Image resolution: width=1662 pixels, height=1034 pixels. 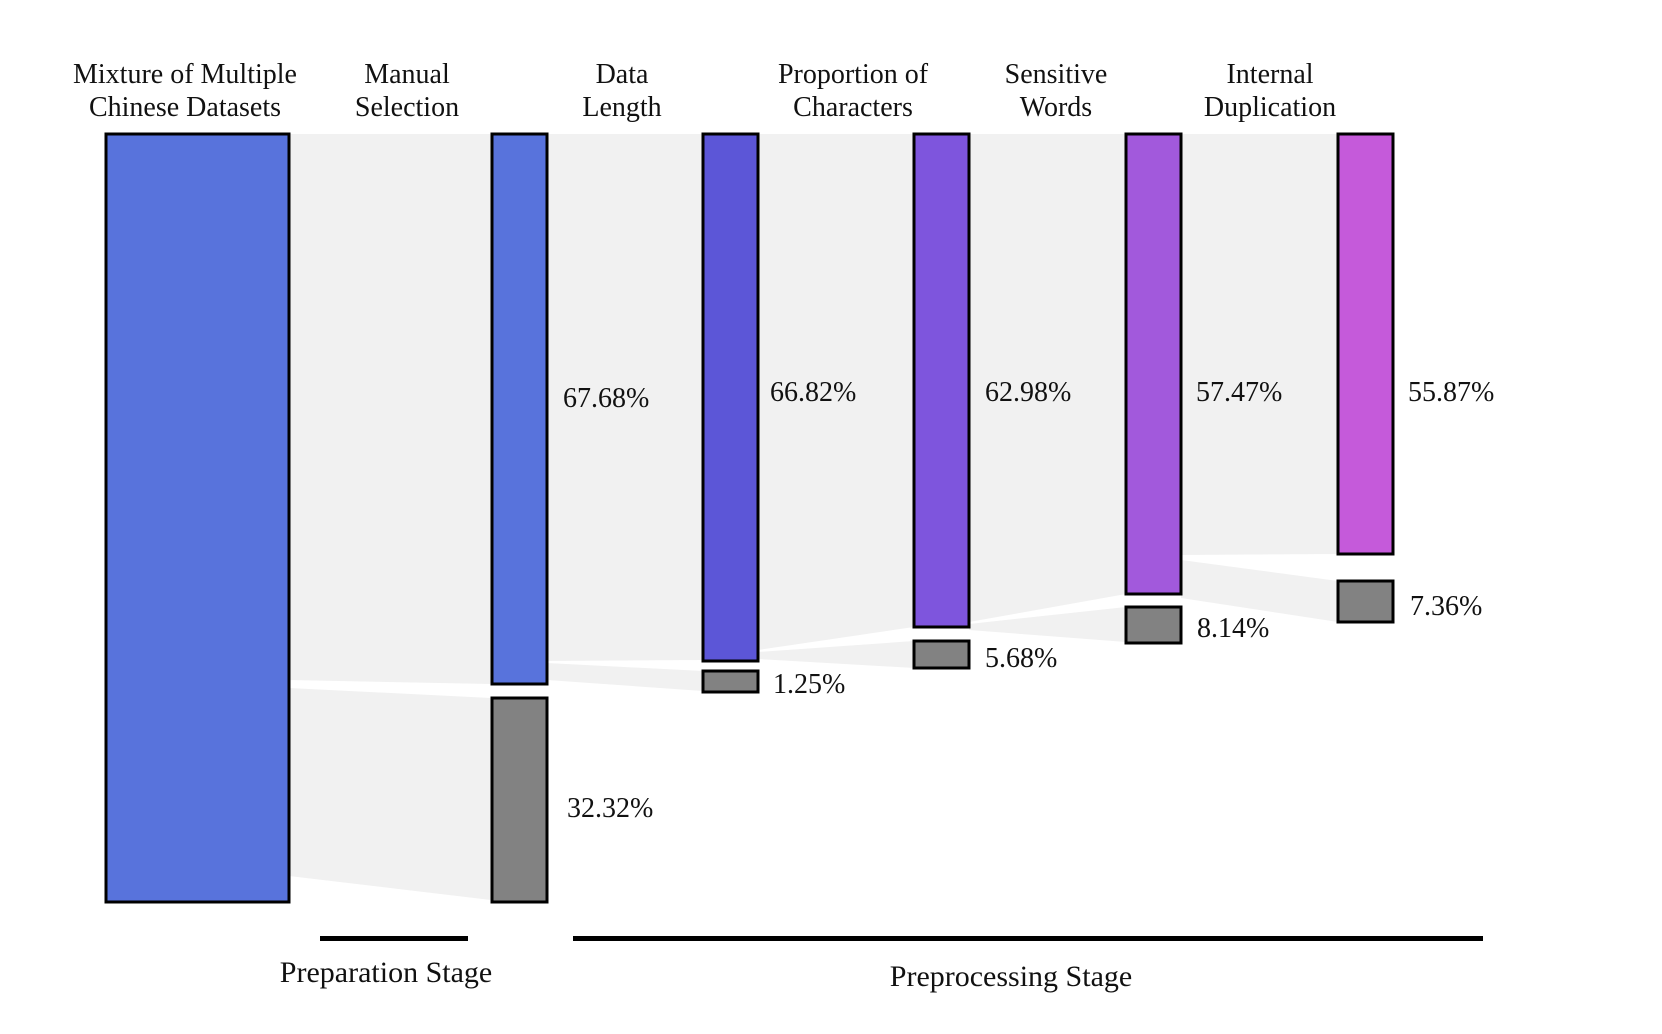 I want to click on removed-pct-label-data-length: 1.25%, so click(x=809, y=684).